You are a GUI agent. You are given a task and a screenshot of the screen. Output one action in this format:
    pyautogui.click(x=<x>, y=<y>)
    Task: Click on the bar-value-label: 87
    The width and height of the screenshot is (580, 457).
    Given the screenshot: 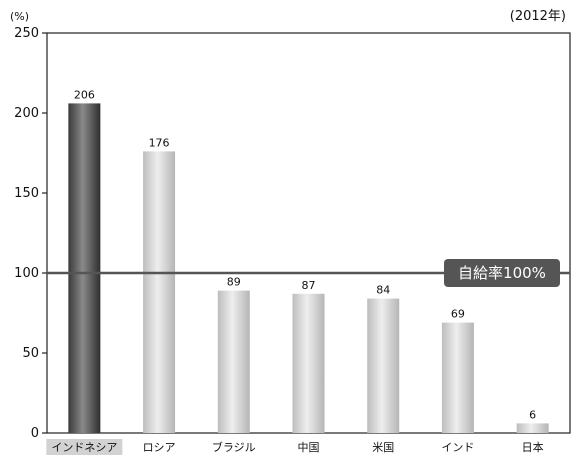 What is the action you would take?
    pyautogui.click(x=309, y=285)
    